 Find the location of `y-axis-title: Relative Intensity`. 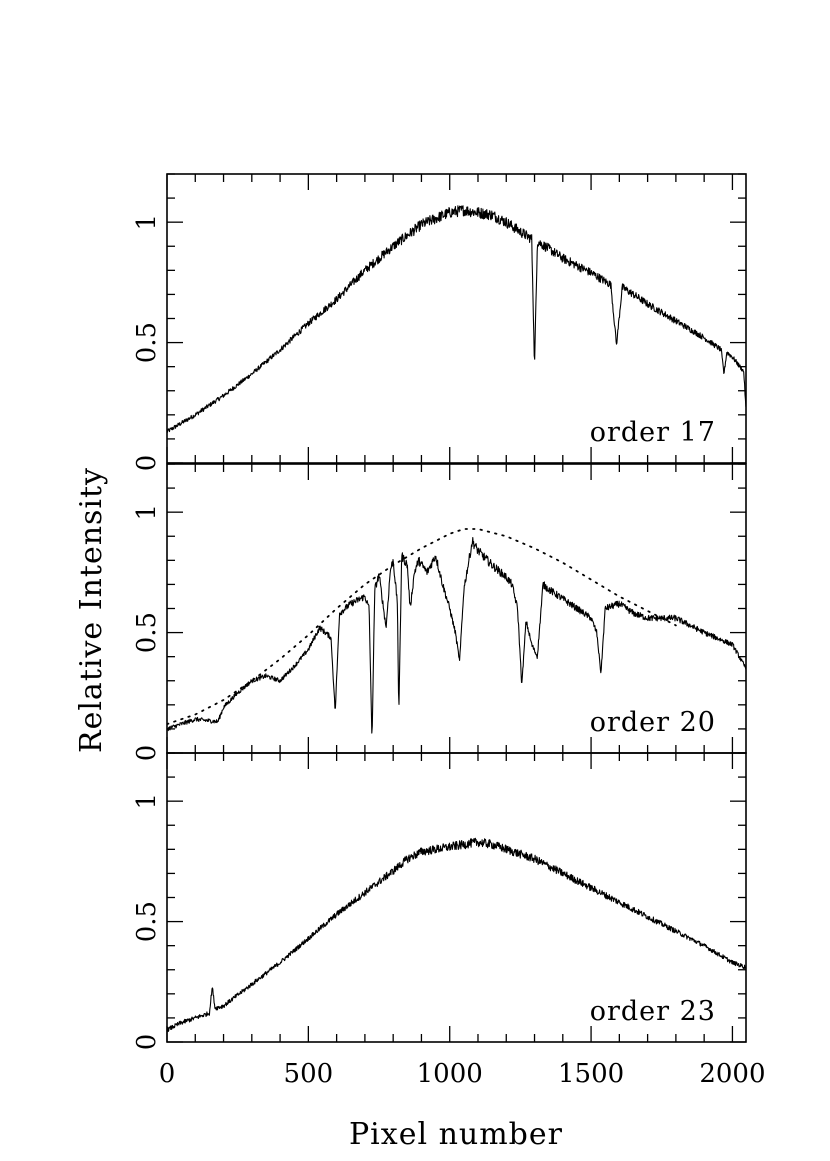

y-axis-title: Relative Intensity is located at coordinates (91, 610).